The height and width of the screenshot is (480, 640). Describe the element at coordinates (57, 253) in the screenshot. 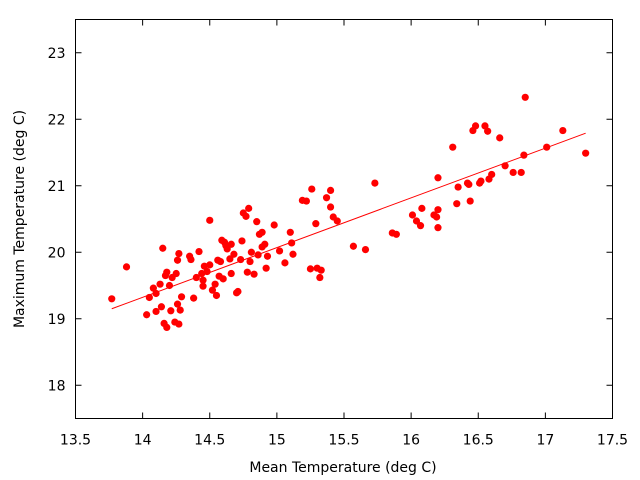

I see `y-tick-label: 20` at that location.